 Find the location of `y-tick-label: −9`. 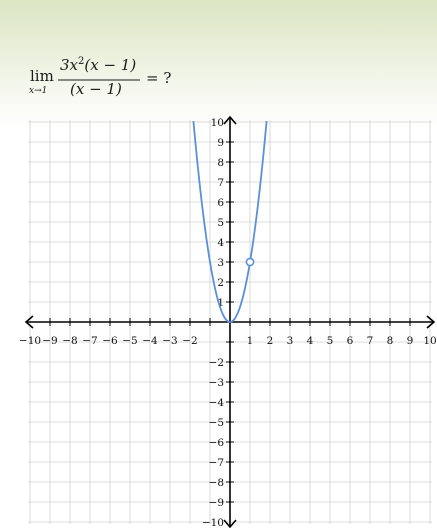

y-tick-label: −9 is located at coordinates (216, 503).